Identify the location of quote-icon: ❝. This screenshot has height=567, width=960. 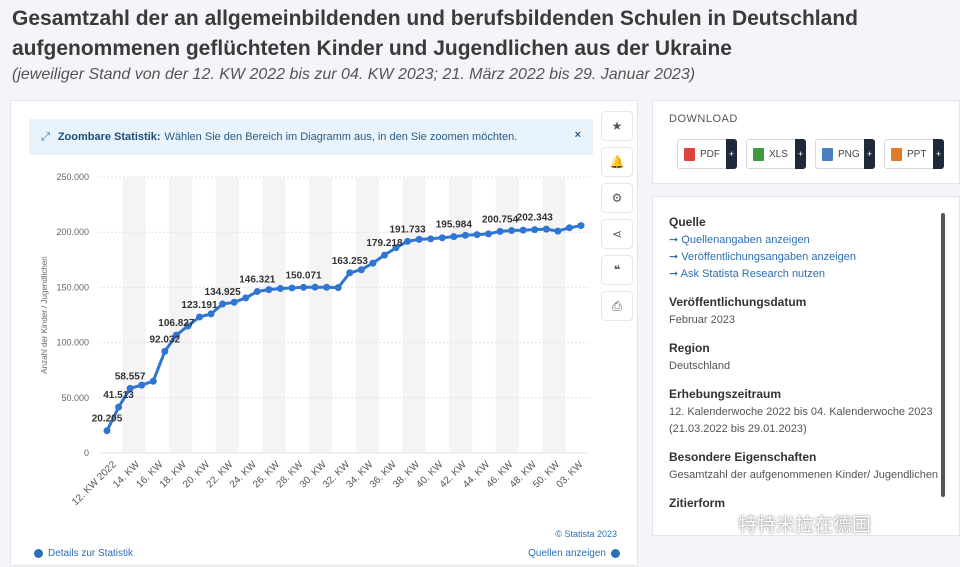
(617, 270).